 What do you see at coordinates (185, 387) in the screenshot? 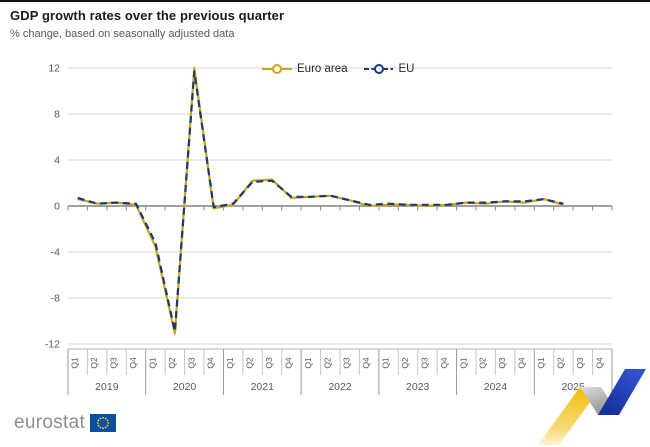
I see `year-label: 2020` at bounding box center [185, 387].